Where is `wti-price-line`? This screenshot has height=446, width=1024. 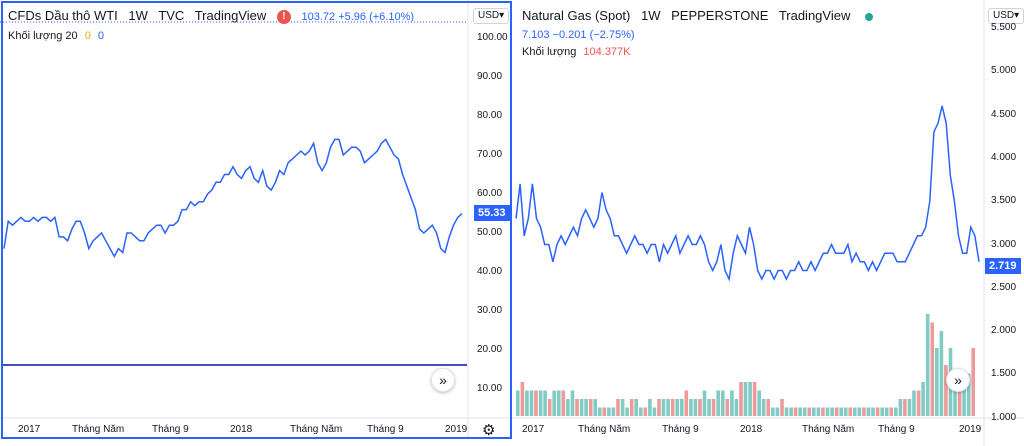
wti-price-line is located at coordinates (233, 198).